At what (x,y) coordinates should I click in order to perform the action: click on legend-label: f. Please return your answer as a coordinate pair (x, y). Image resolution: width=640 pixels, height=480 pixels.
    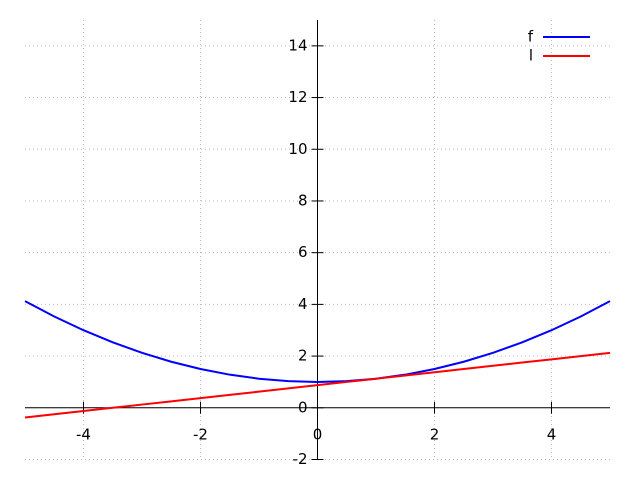
    Looking at the image, I should click on (531, 37).